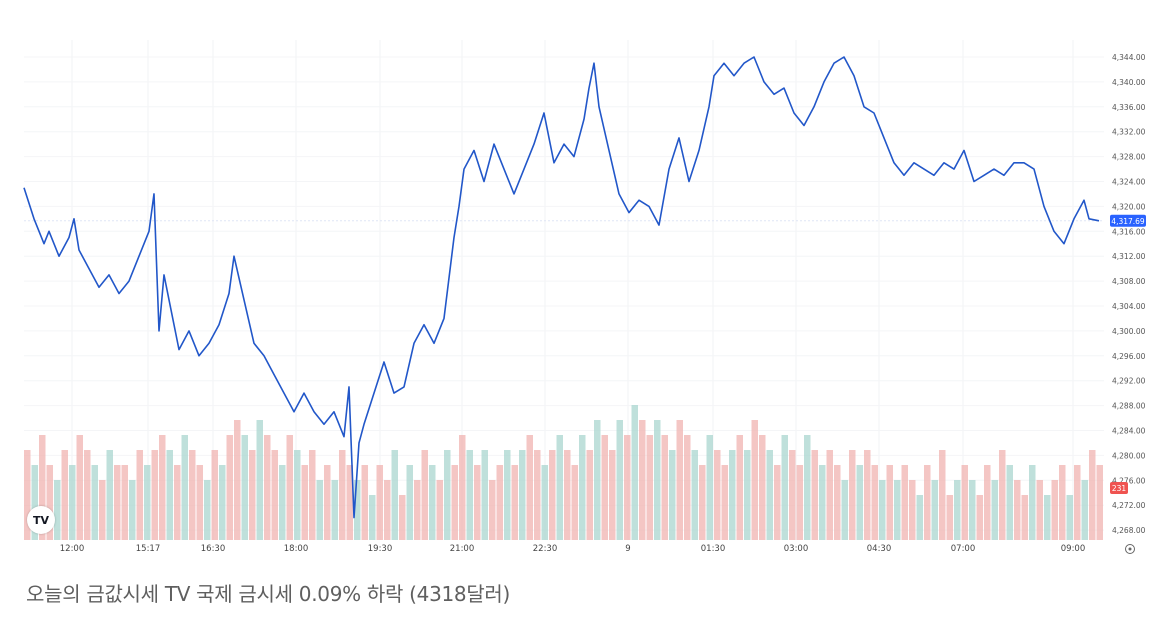 Image resolution: width=1174 pixels, height=634 pixels. I want to click on tradingview-logo-icon: TV, so click(41, 520).